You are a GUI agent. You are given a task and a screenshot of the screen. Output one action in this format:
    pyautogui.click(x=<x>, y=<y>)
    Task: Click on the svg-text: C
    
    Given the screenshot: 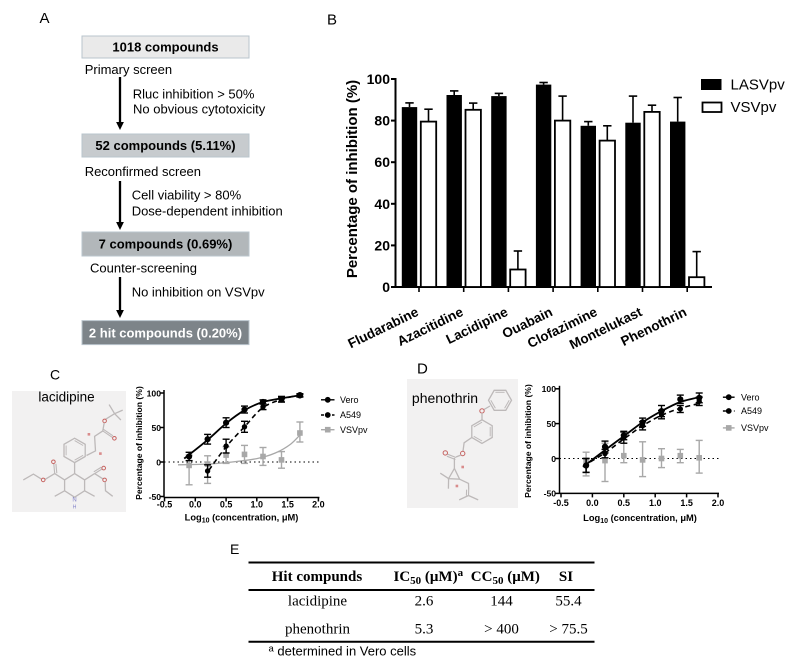 What is the action you would take?
    pyautogui.click(x=55, y=375)
    